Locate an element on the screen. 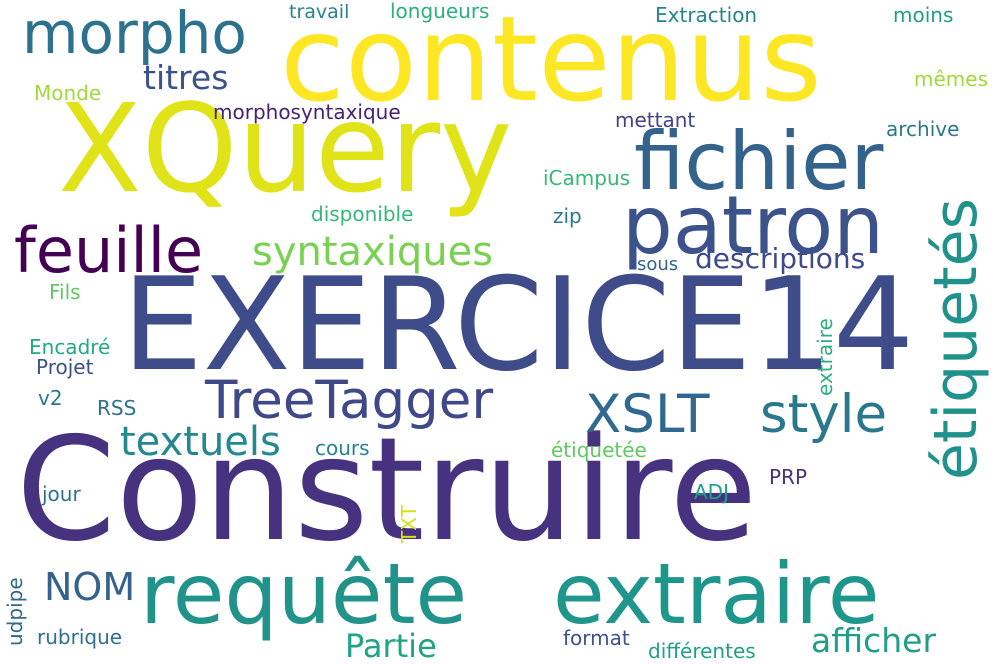 Image resolution: width=1000 pixels, height=664 pixels. word-nom: NOM is located at coordinates (90, 587).